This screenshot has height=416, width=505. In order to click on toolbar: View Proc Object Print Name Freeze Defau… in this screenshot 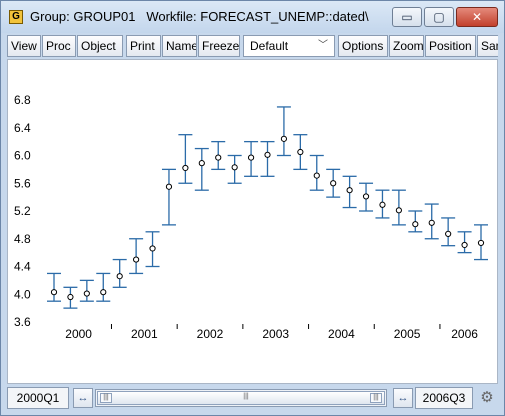, I will do `click(252, 46)`.